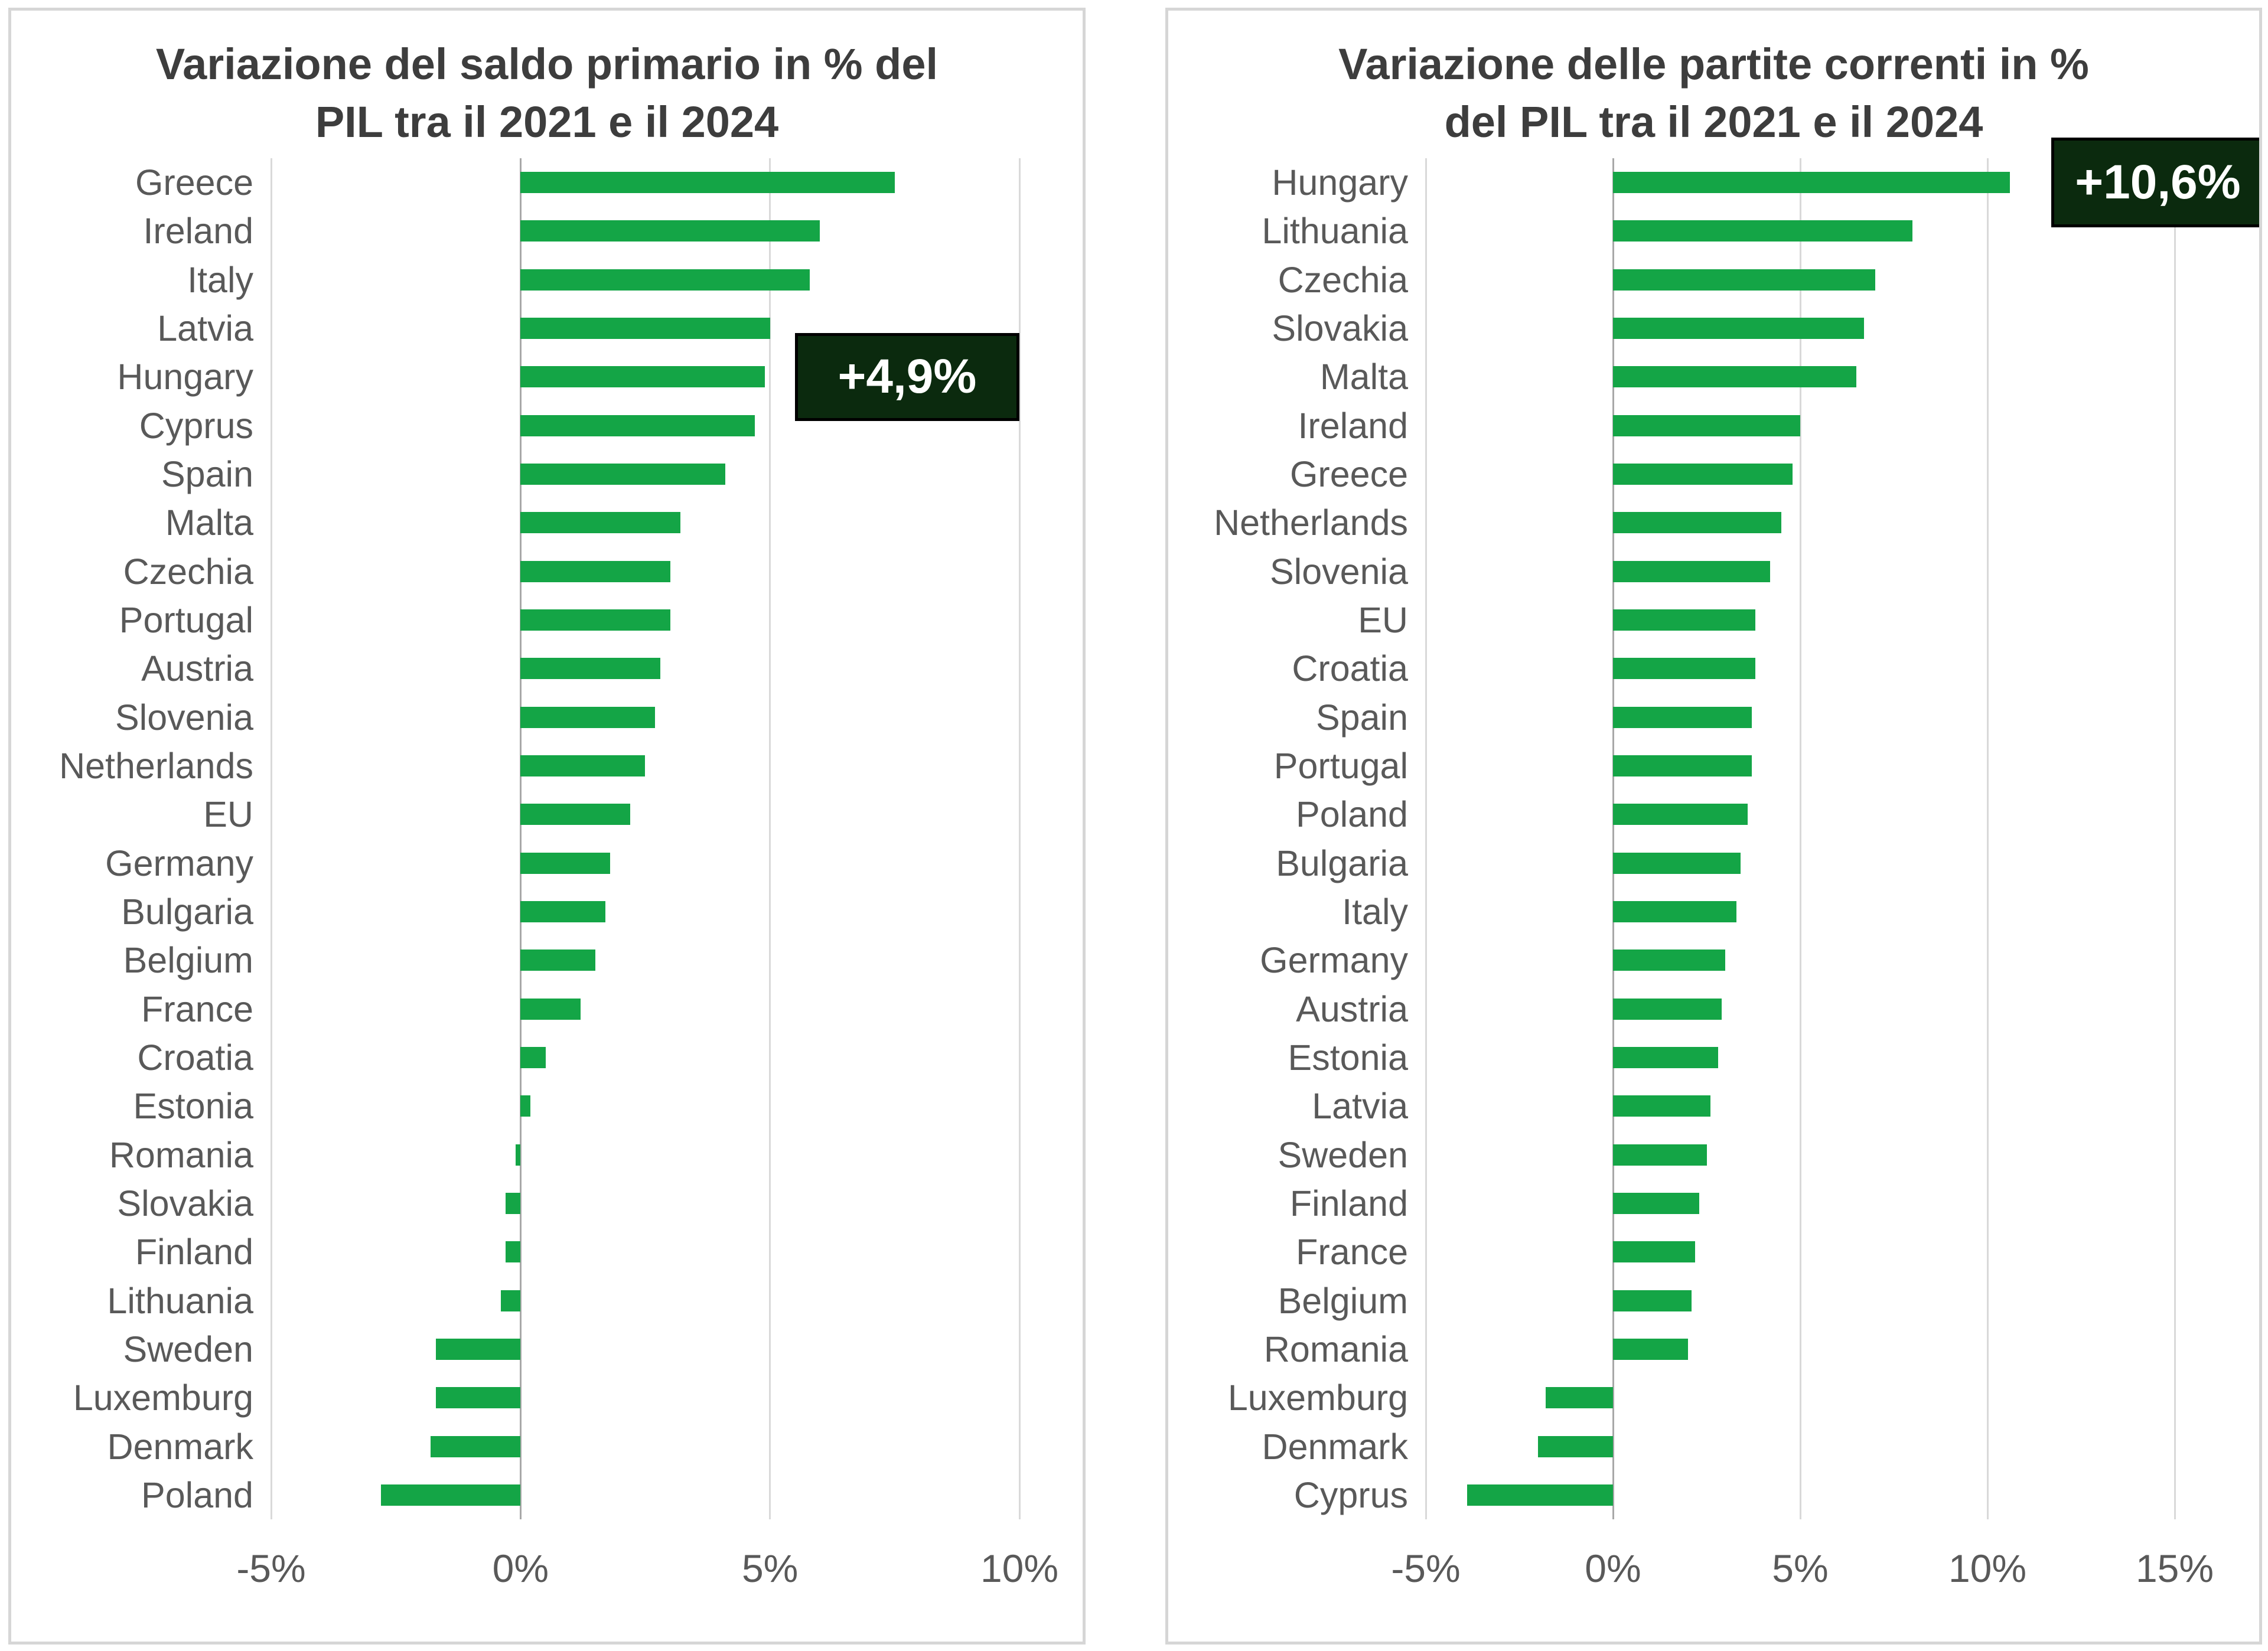 The width and height of the screenshot is (2268, 1651). Describe the element at coordinates (1613, 838) in the screenshot. I see `zero-axis-line` at that location.